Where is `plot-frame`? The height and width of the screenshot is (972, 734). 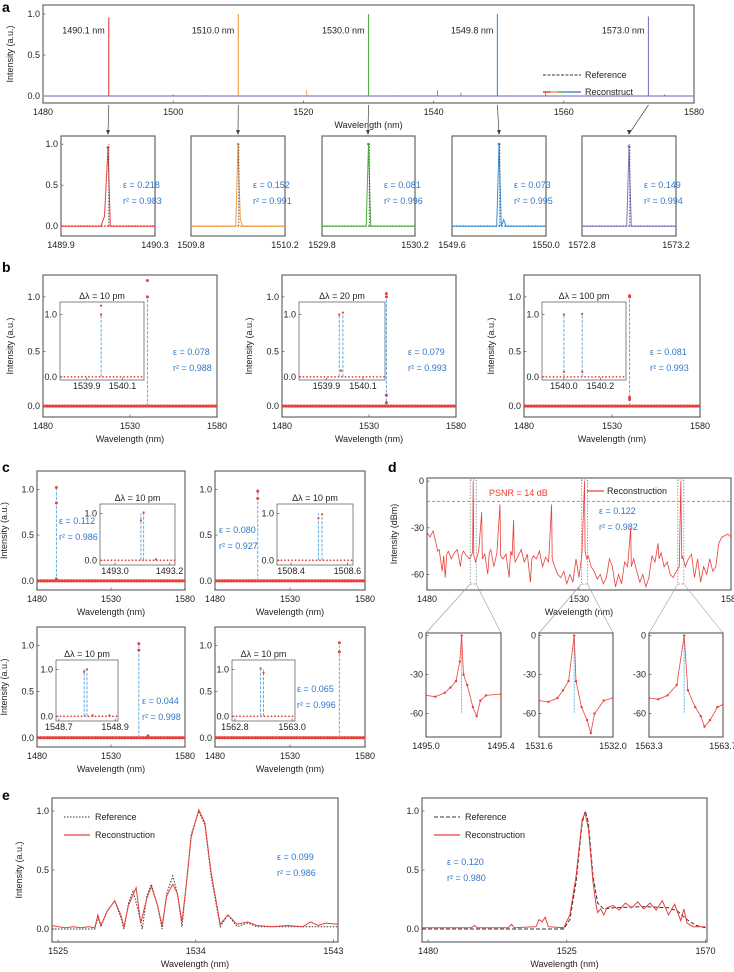
plot-frame is located at coordinates (102, 341).